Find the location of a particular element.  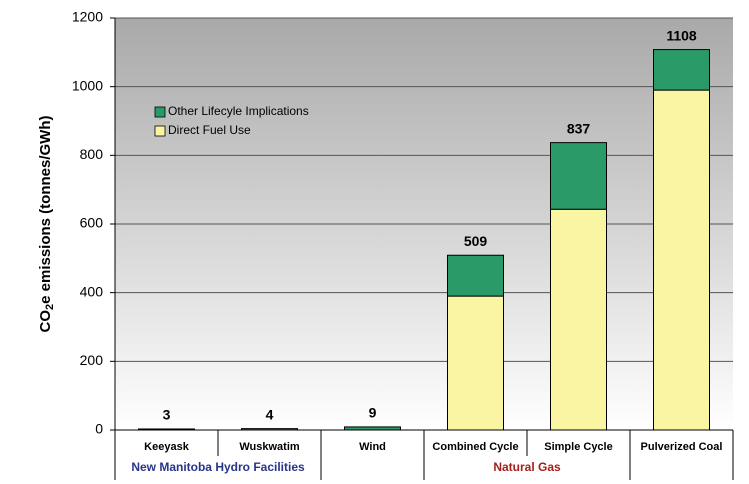

total-label: 509 is located at coordinates (476, 241).